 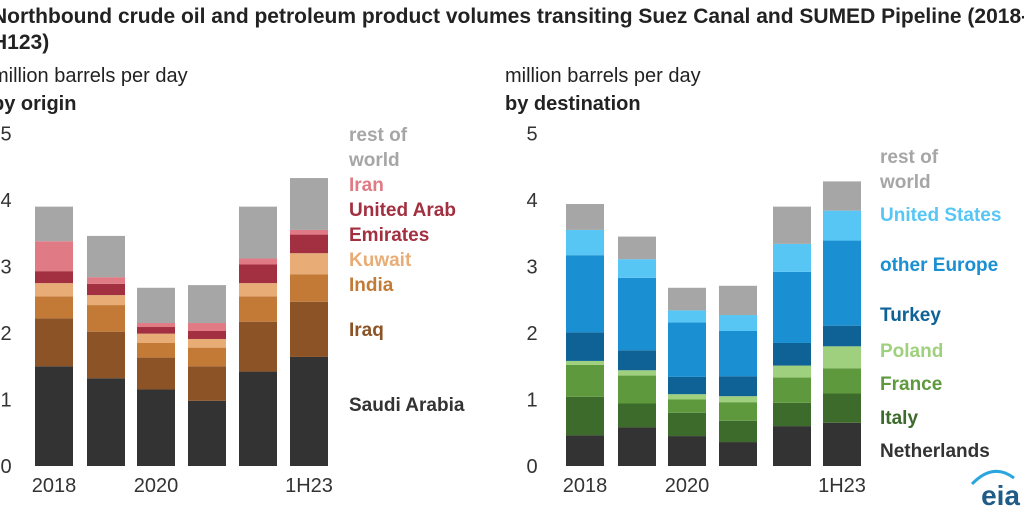 I want to click on eia-logo: eia, so click(x=1000, y=495).